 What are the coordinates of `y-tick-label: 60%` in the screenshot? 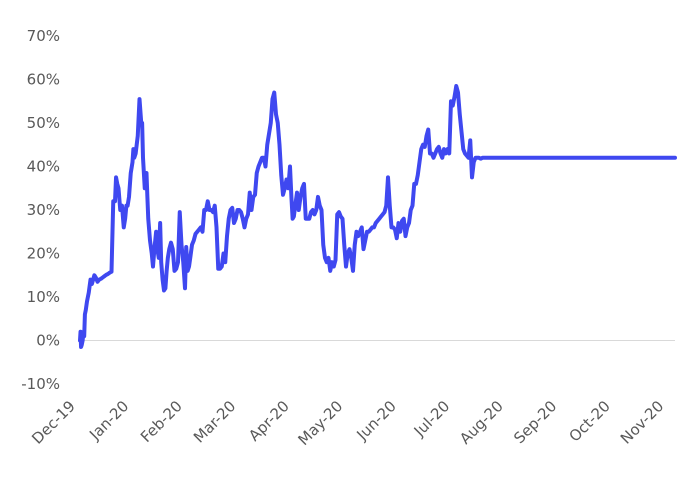 It's located at (43, 80).